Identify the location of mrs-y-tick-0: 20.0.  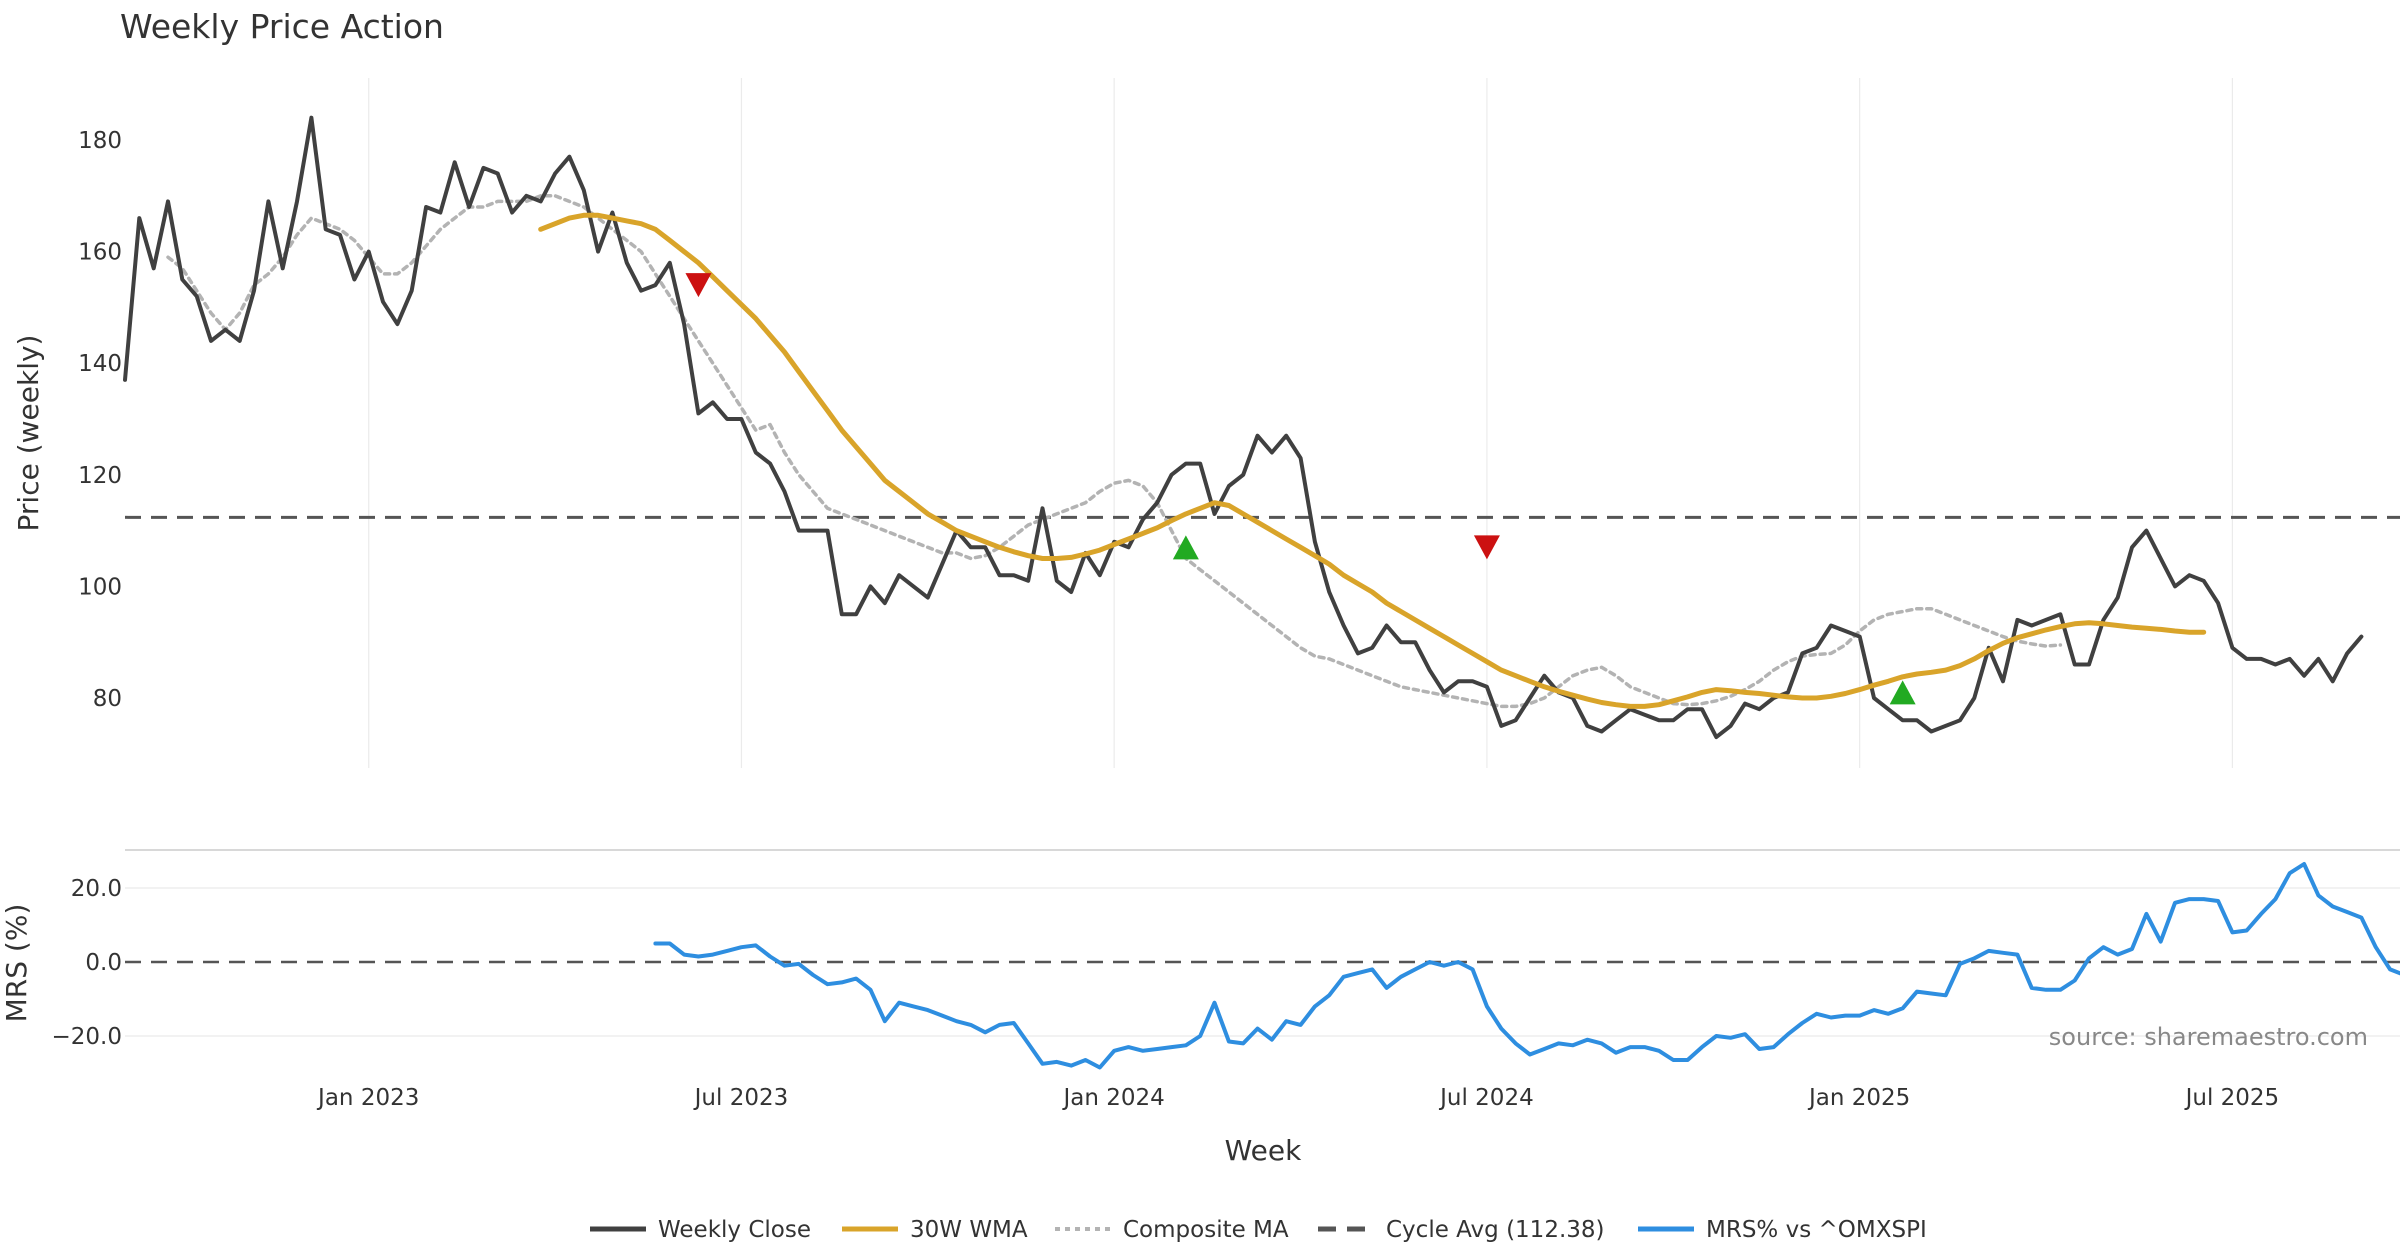
(96, 889).